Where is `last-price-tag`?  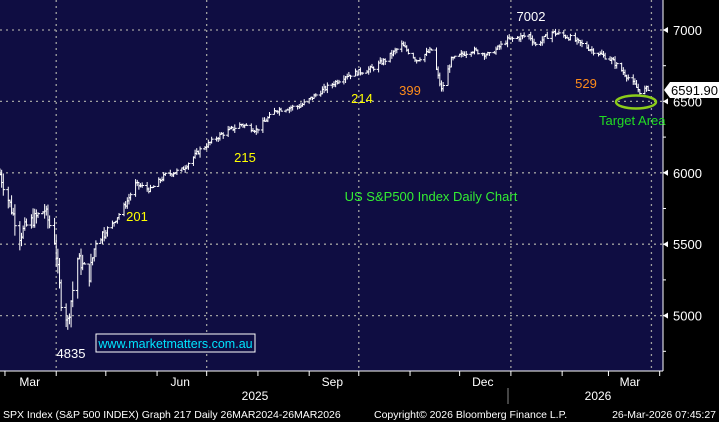
last-price-tag is located at coordinates (691, 90).